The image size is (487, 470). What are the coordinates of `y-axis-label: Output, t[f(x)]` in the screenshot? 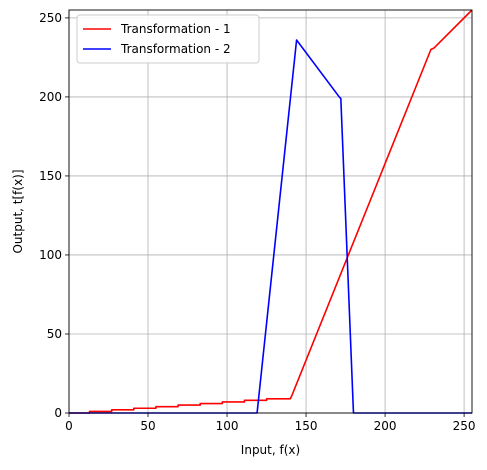 It's located at (18, 211).